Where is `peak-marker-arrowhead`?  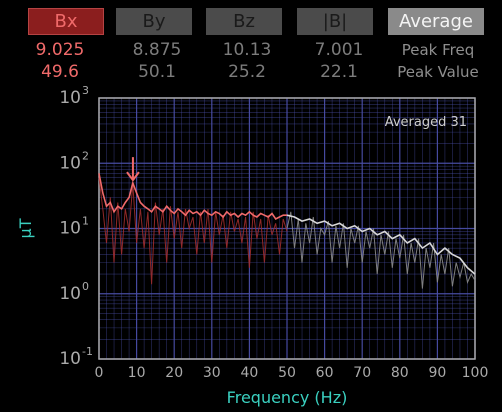
peak-marker-arrowhead is located at coordinates (133, 176).